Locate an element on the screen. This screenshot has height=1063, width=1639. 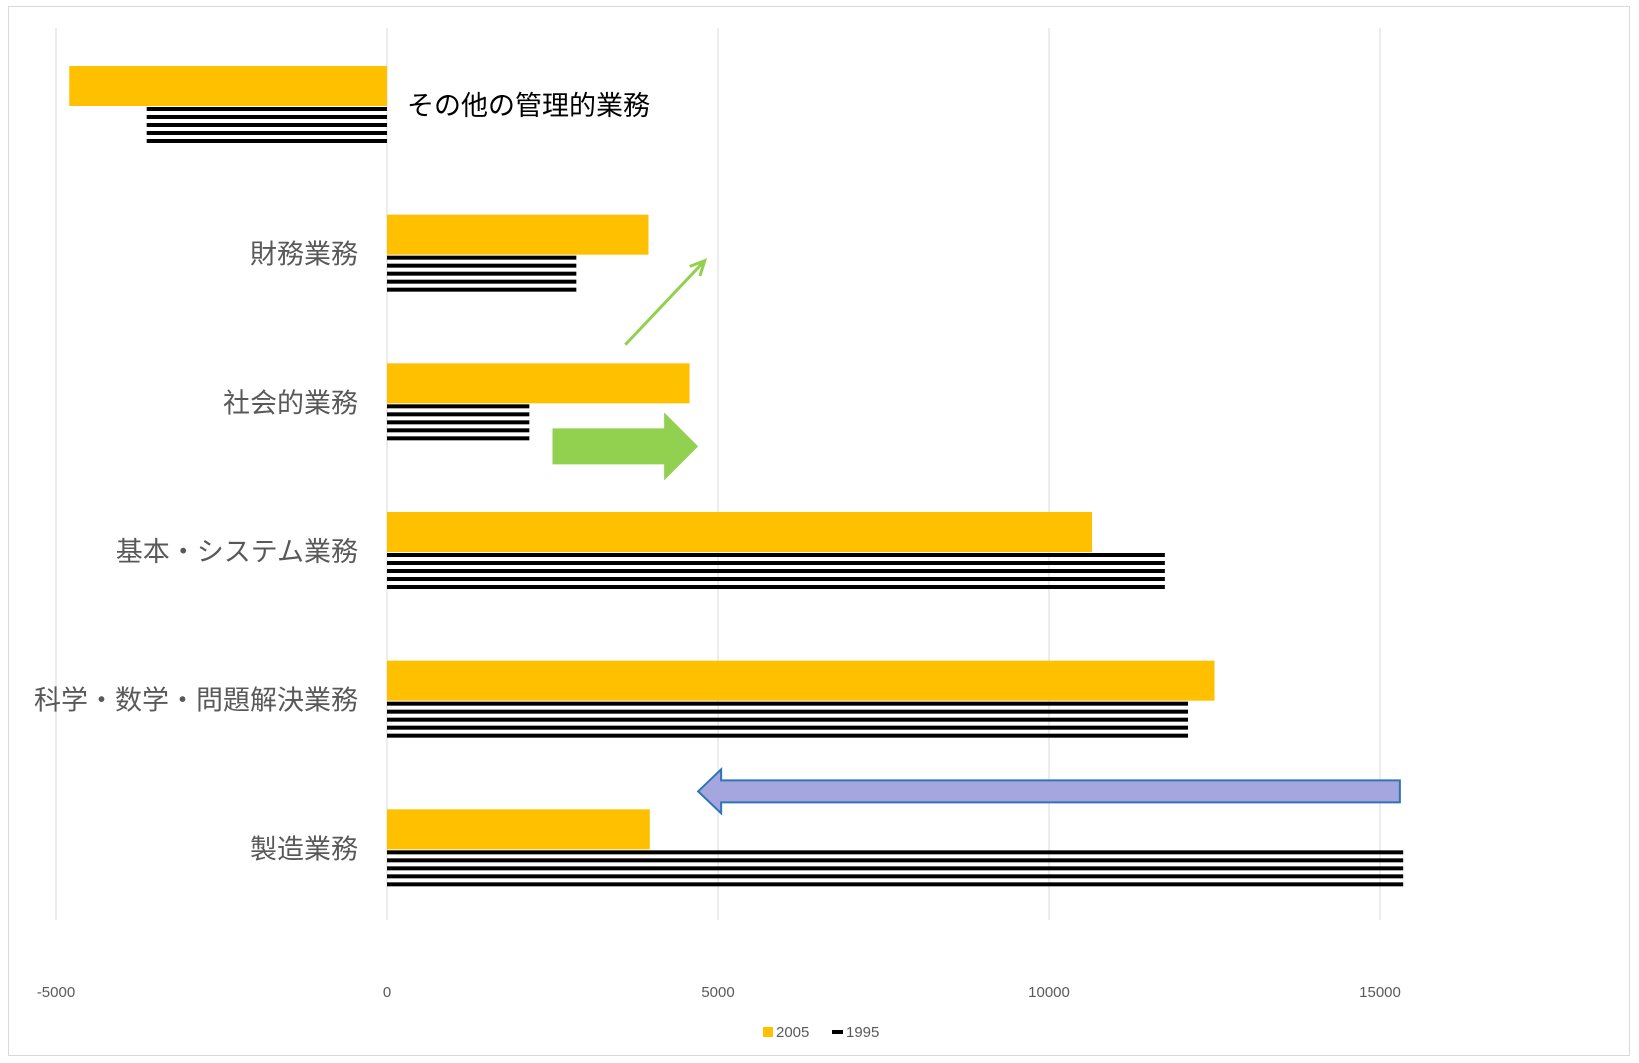
legend-swatch-1995 is located at coordinates (837, 1032).